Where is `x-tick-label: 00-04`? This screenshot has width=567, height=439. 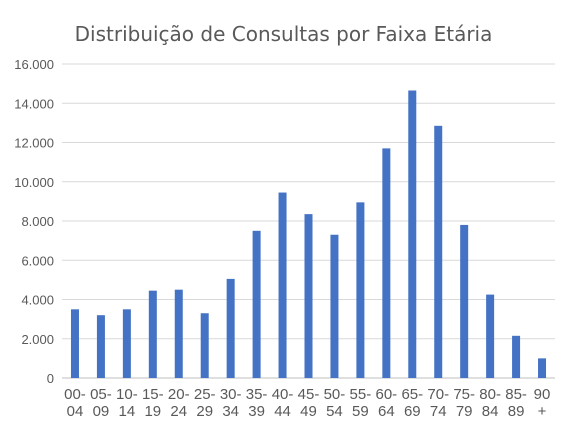 x-tick-label: 00-04 is located at coordinates (75, 403).